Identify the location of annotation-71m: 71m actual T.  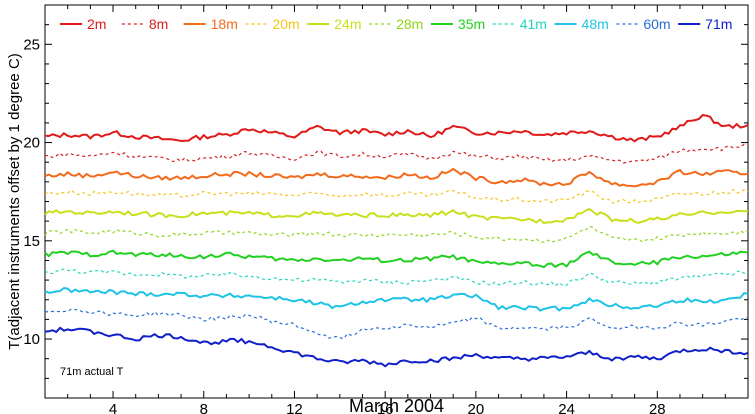
(92, 372).